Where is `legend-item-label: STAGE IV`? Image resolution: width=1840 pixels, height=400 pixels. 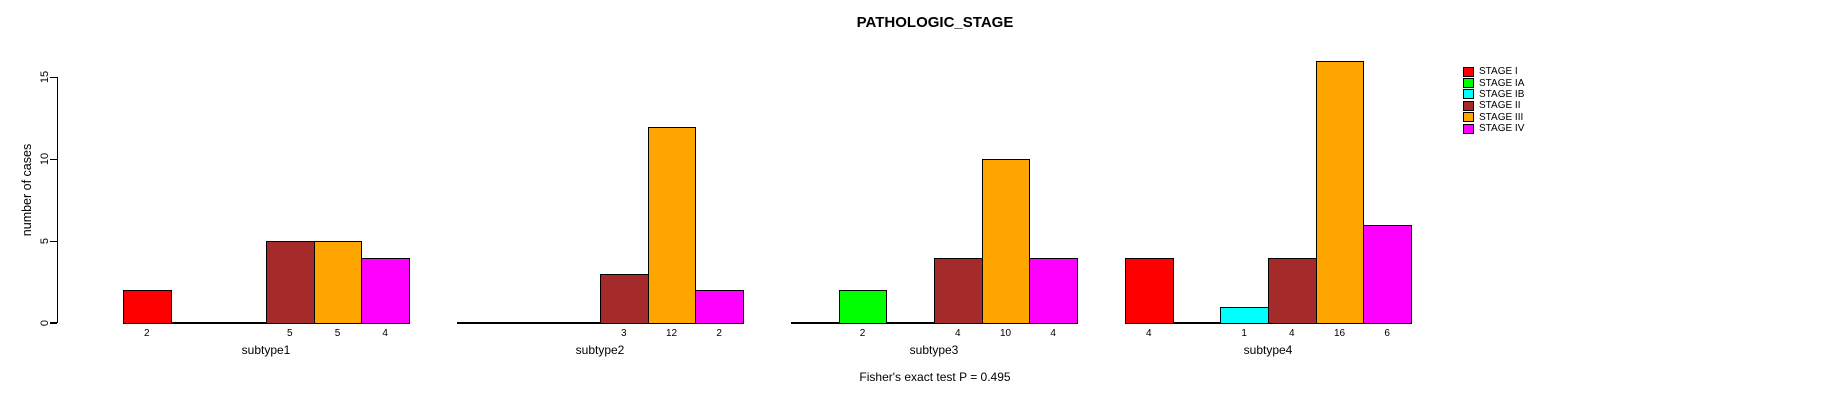
legend-item-label: STAGE IV is located at coordinates (1502, 129).